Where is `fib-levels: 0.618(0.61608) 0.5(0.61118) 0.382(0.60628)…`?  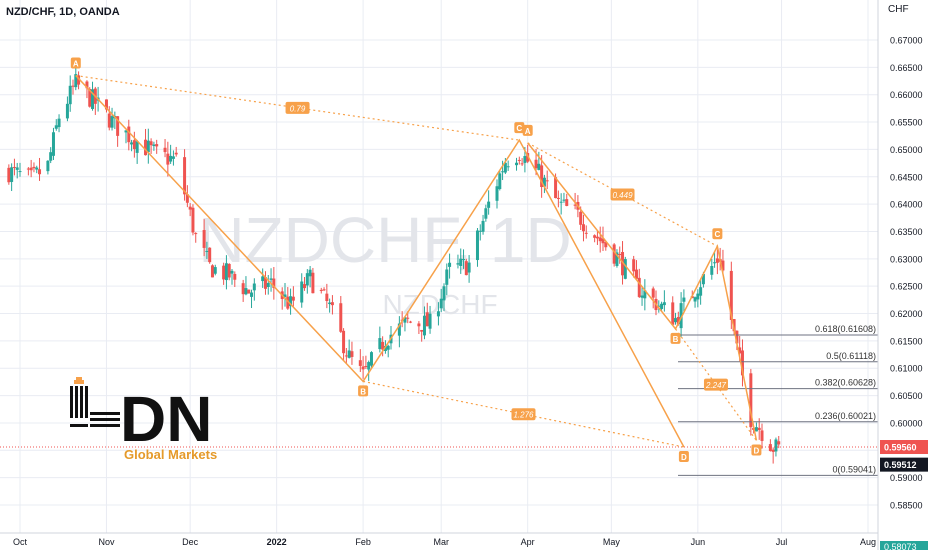 fib-levels: 0.618(0.61608) 0.5(0.61118) 0.382(0.60628)… is located at coordinates (779, 400).